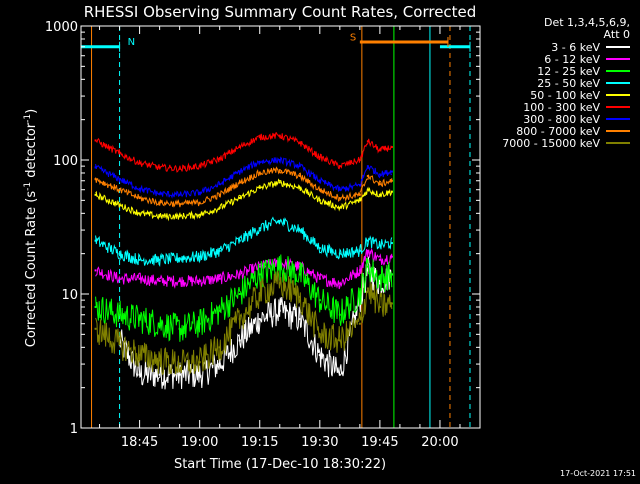 The image size is (640, 484). I want to click on legend-label-7: 800 - 7000 keV, so click(558, 131).